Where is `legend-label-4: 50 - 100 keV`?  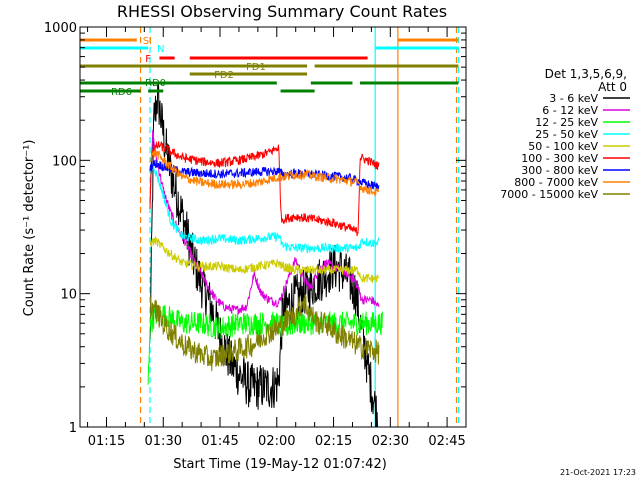
legend-label-4: 50 - 100 keV is located at coordinates (563, 146).